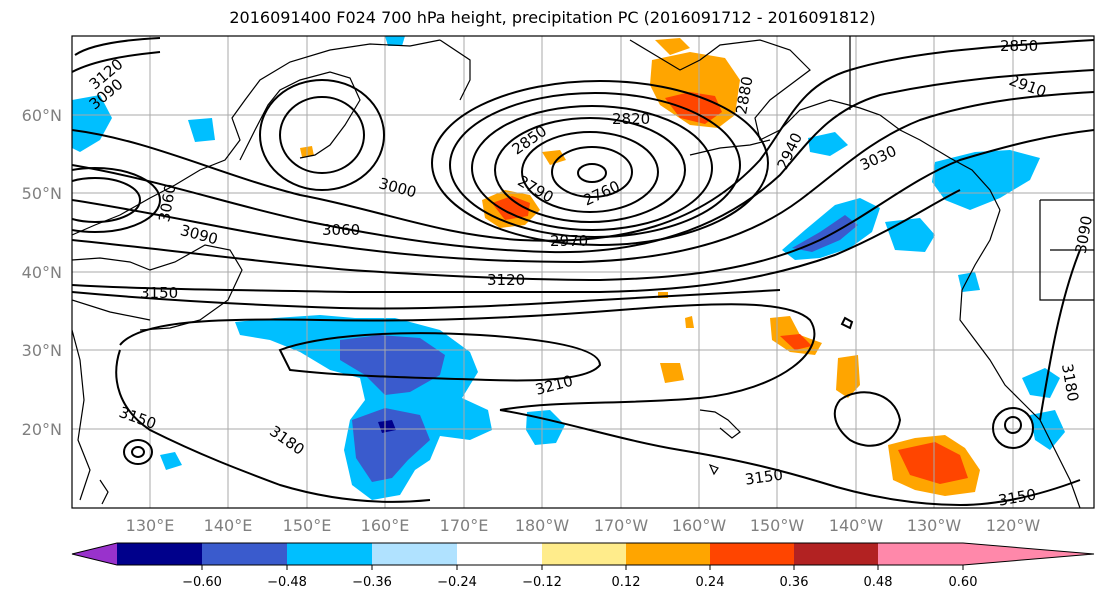  Describe the element at coordinates (150, 525) in the screenshot. I see `lon-label: 130°E` at that location.